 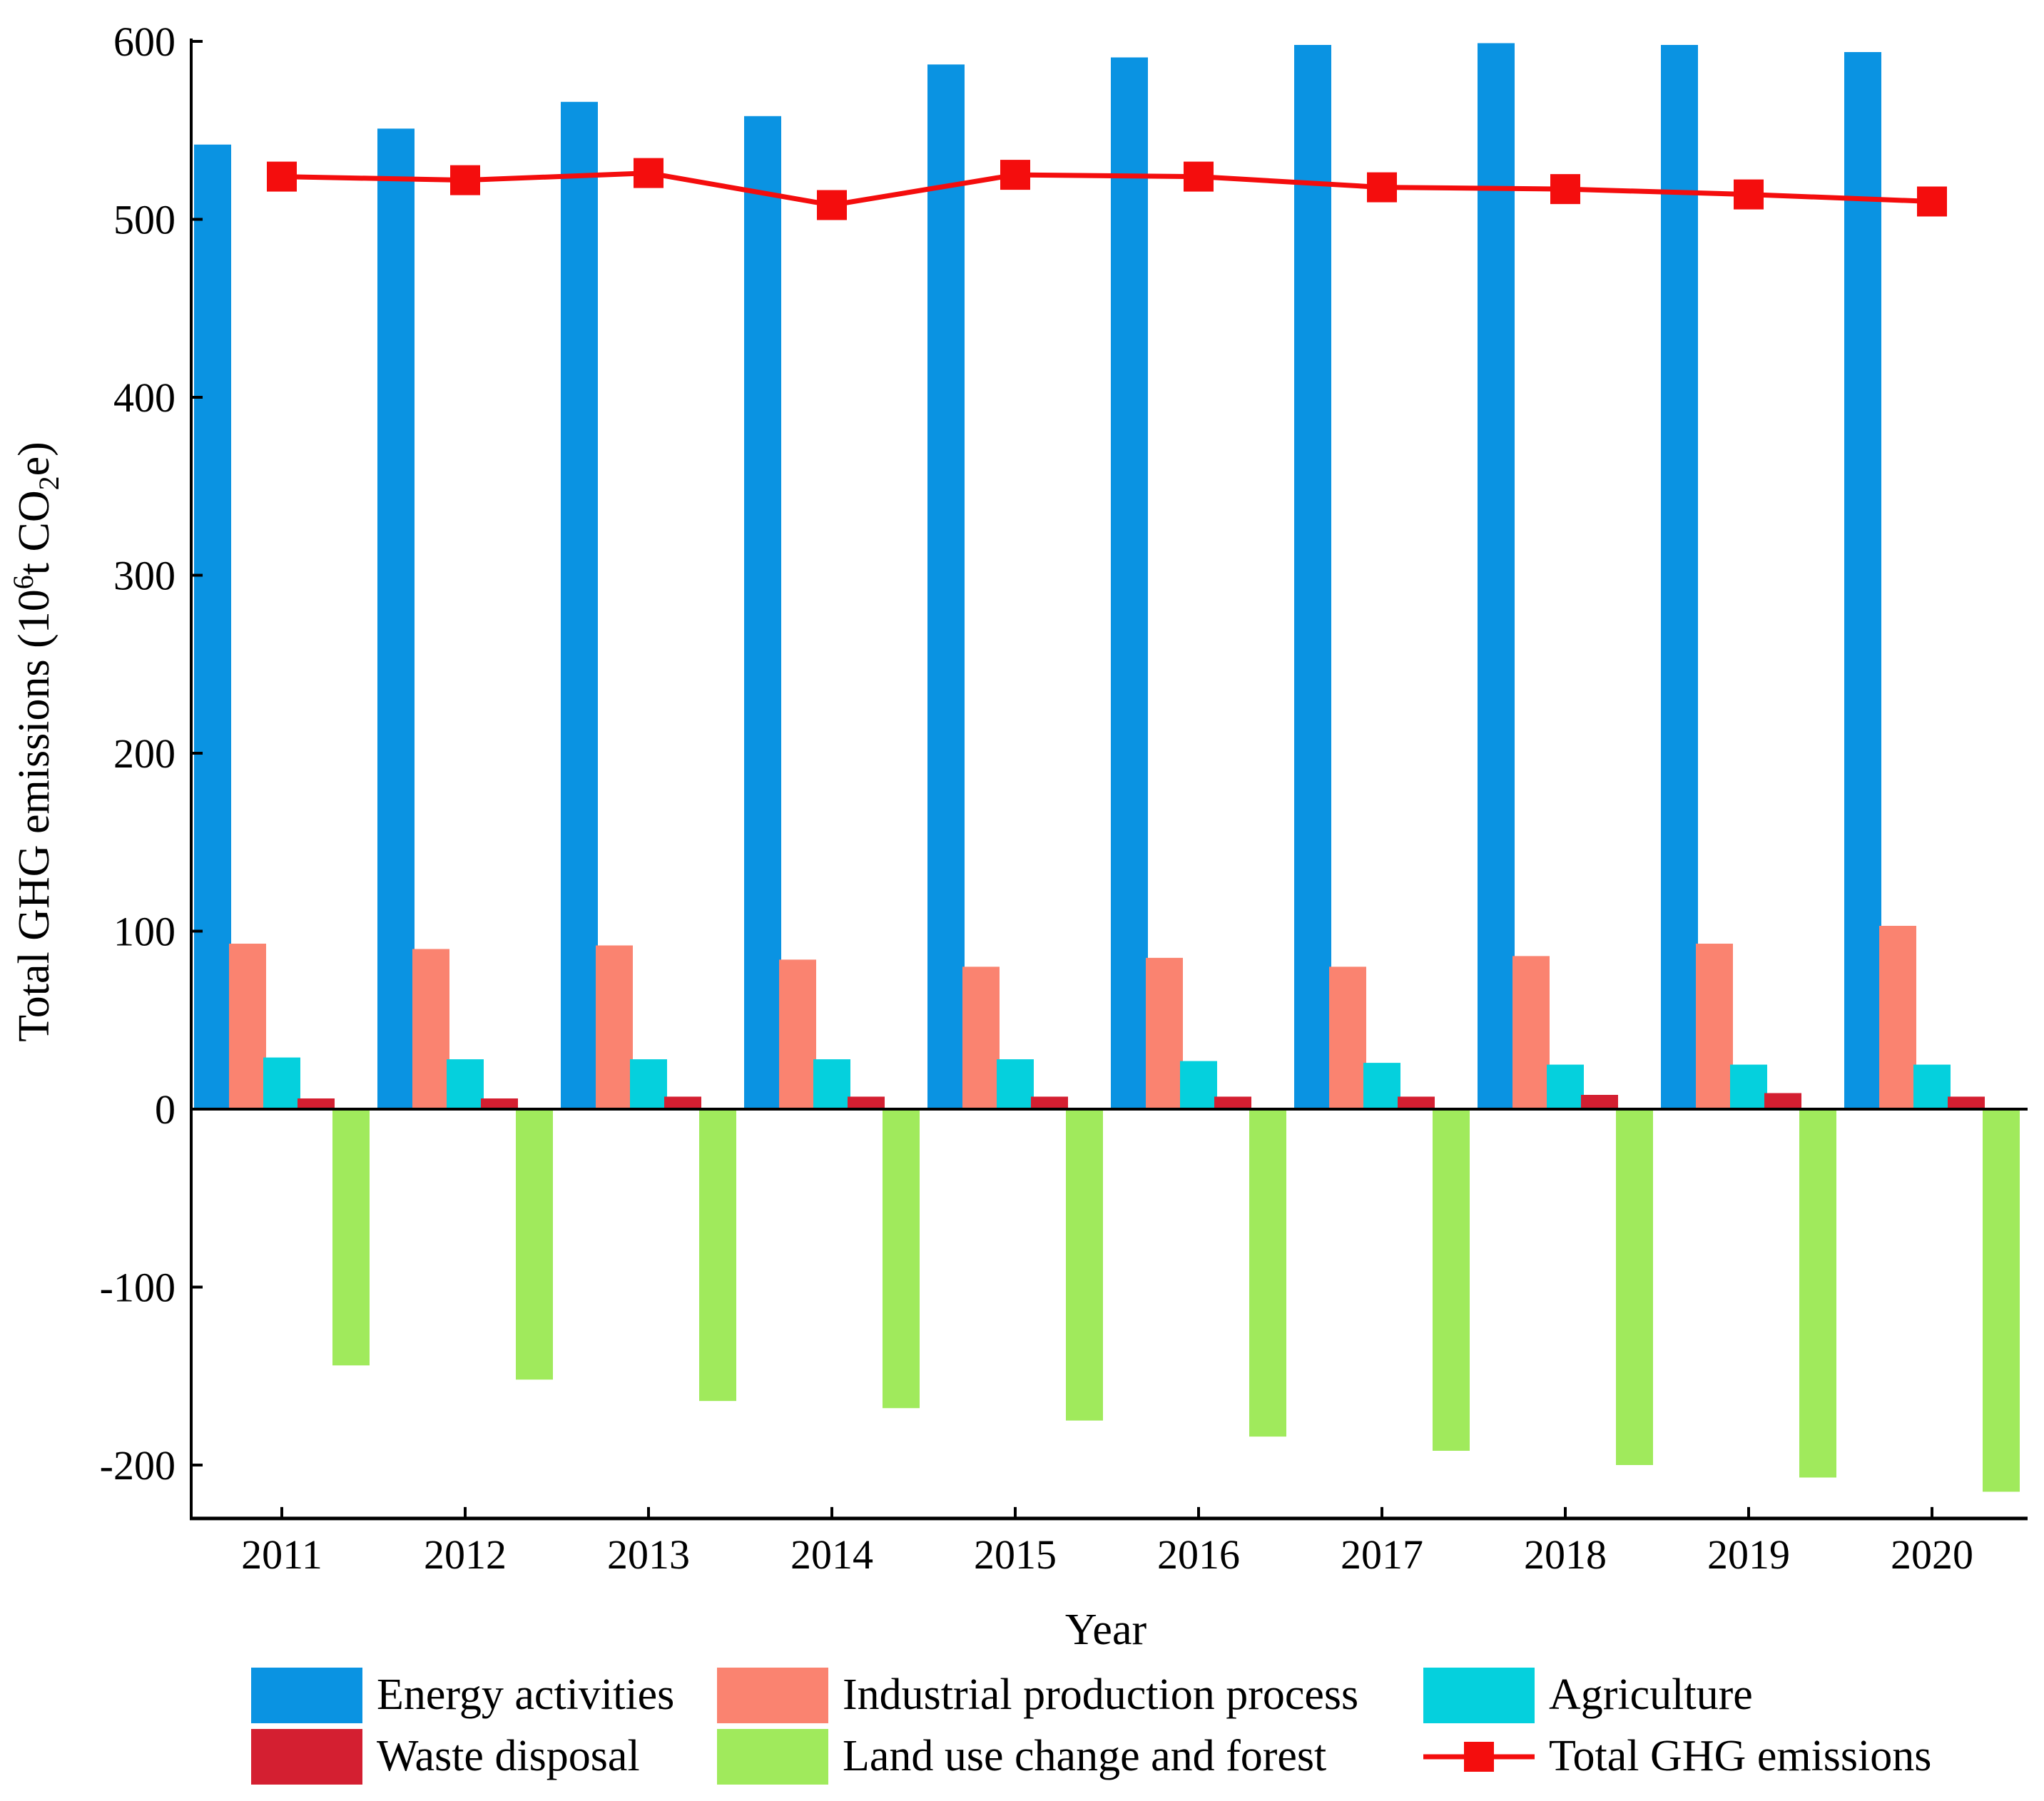 What do you see at coordinates (396, 618) in the screenshot?
I see `bar-energy-activities-2012` at bounding box center [396, 618].